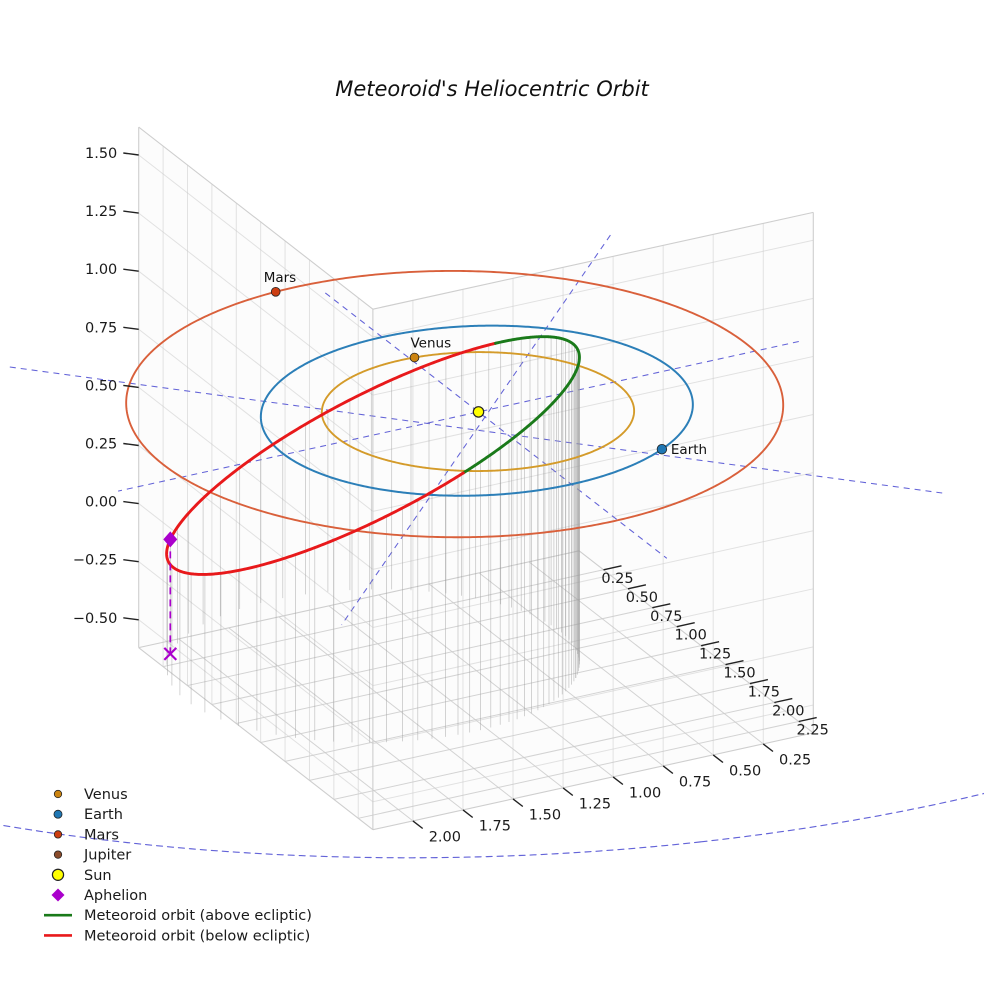  Describe the element at coordinates (107, 856) in the screenshot. I see `legend-label: Jupiter` at that location.